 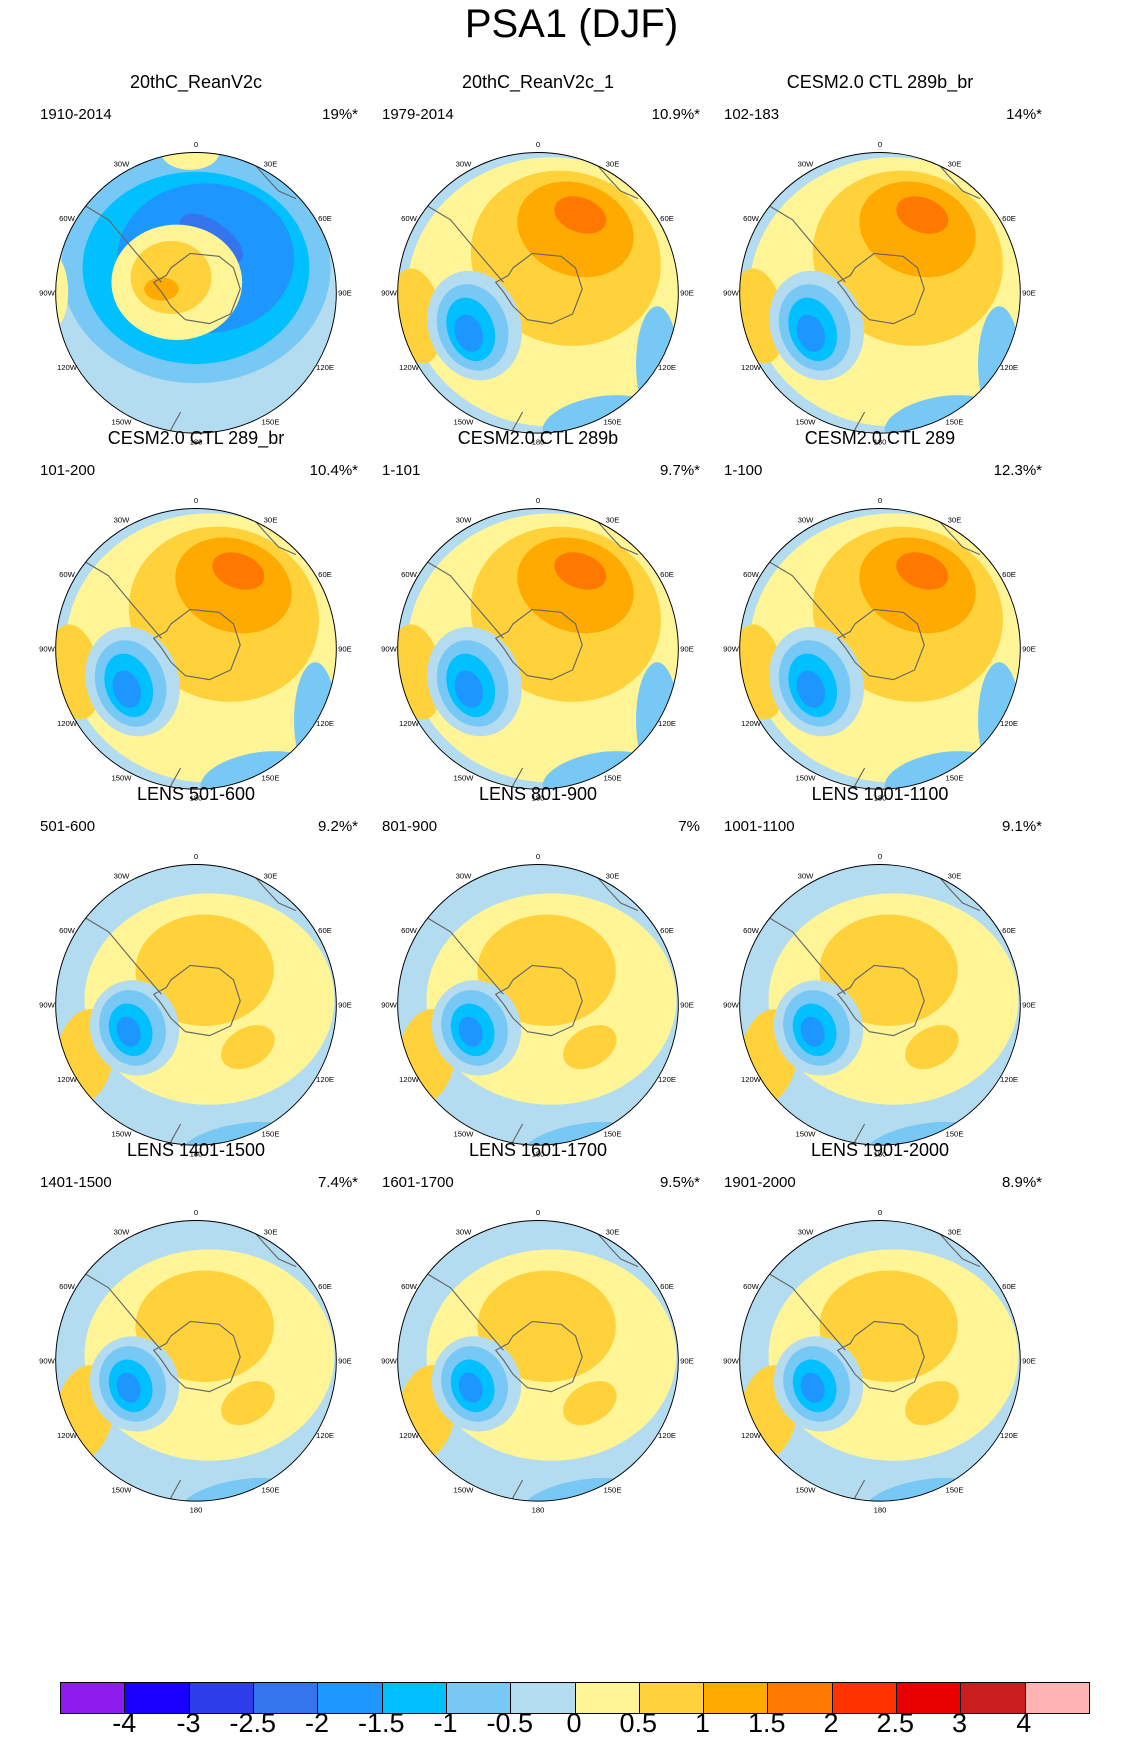 I want to click on panel-period: 801-900, so click(x=410, y=826).